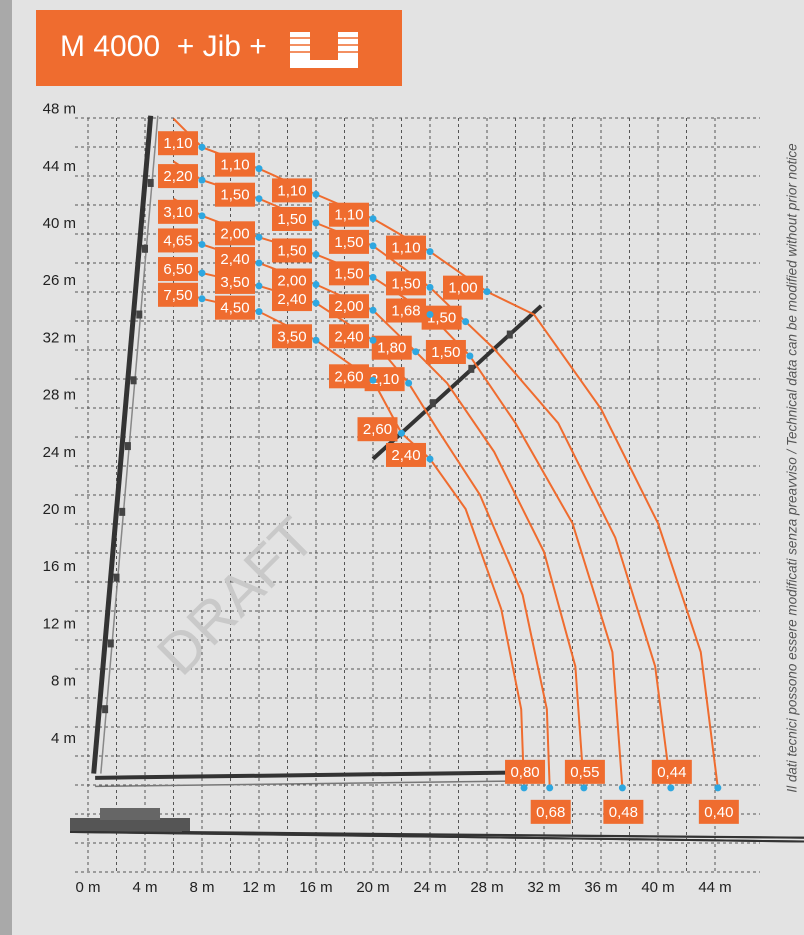  What do you see at coordinates (59, 623) in the screenshot?
I see `y-tick-label: 12 m` at bounding box center [59, 623].